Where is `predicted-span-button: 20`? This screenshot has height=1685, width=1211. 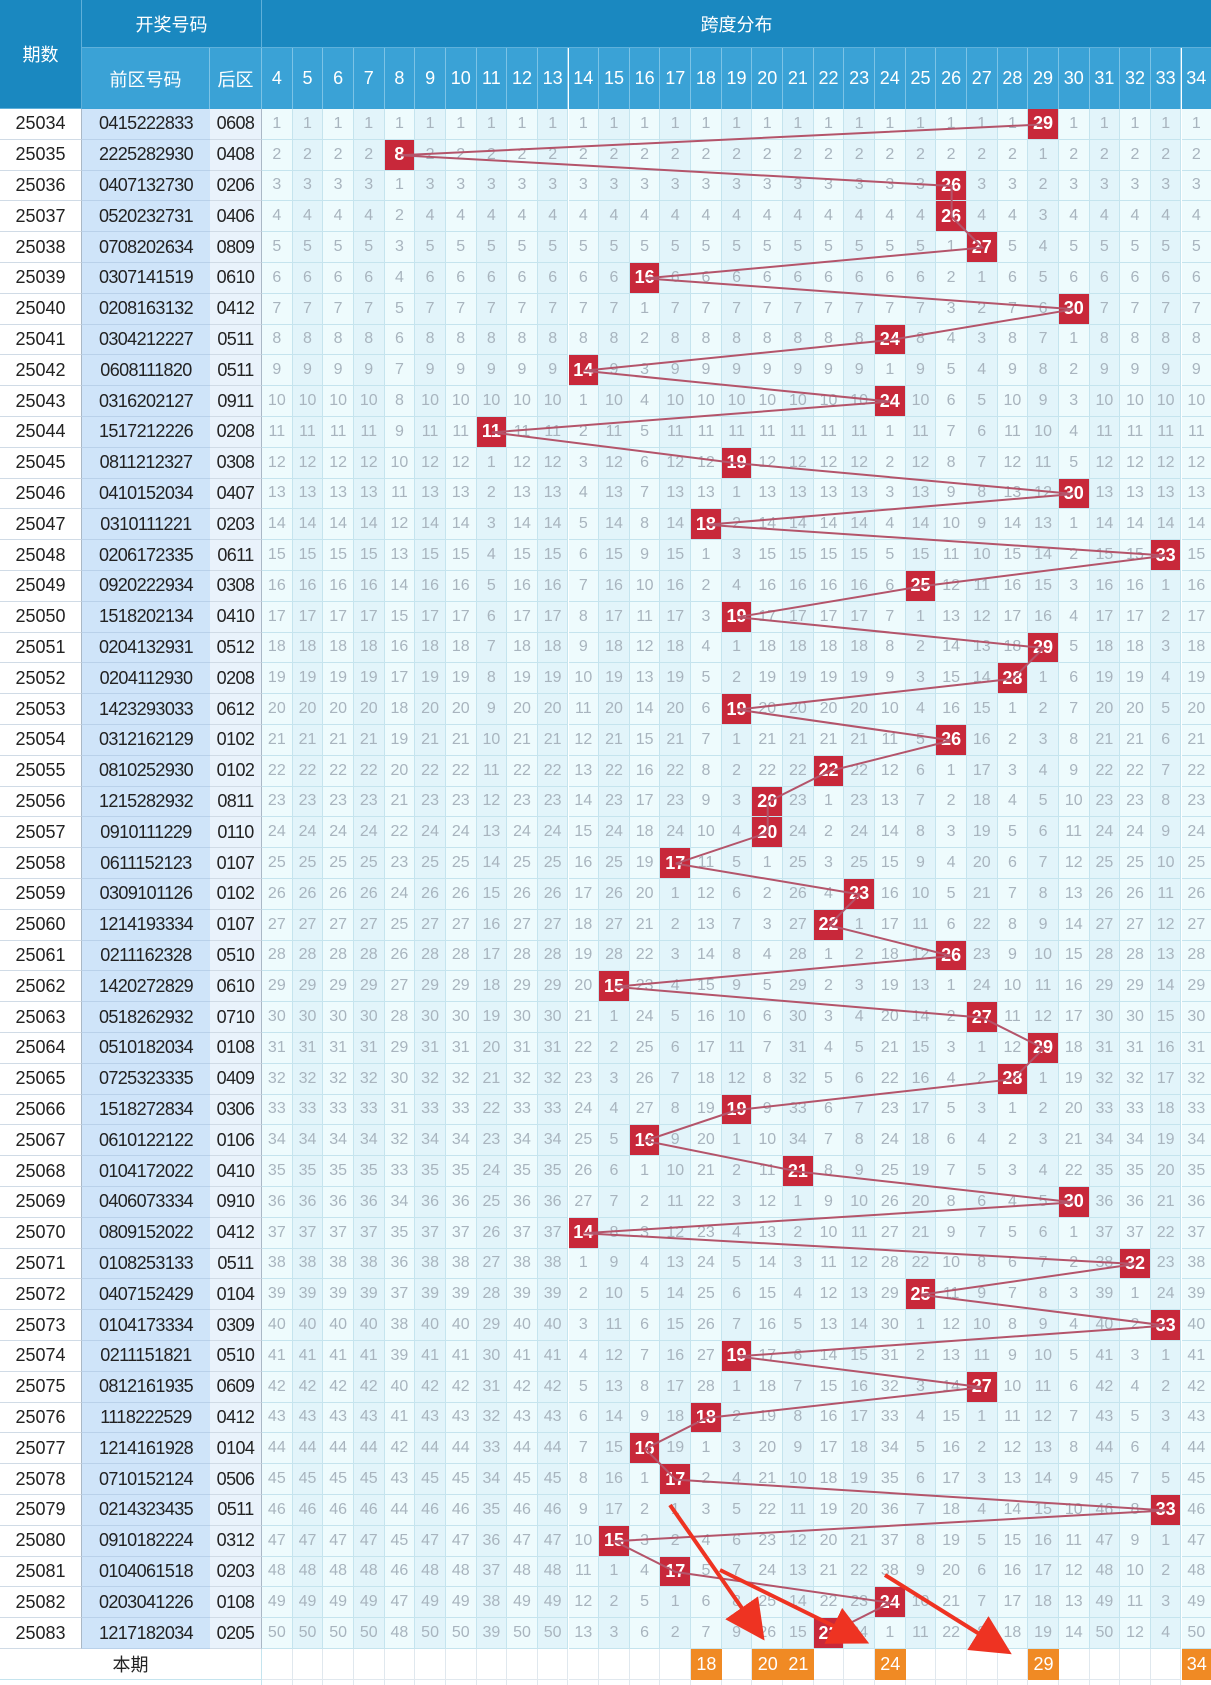
predicted-span-button: 20 is located at coordinates (768, 1664).